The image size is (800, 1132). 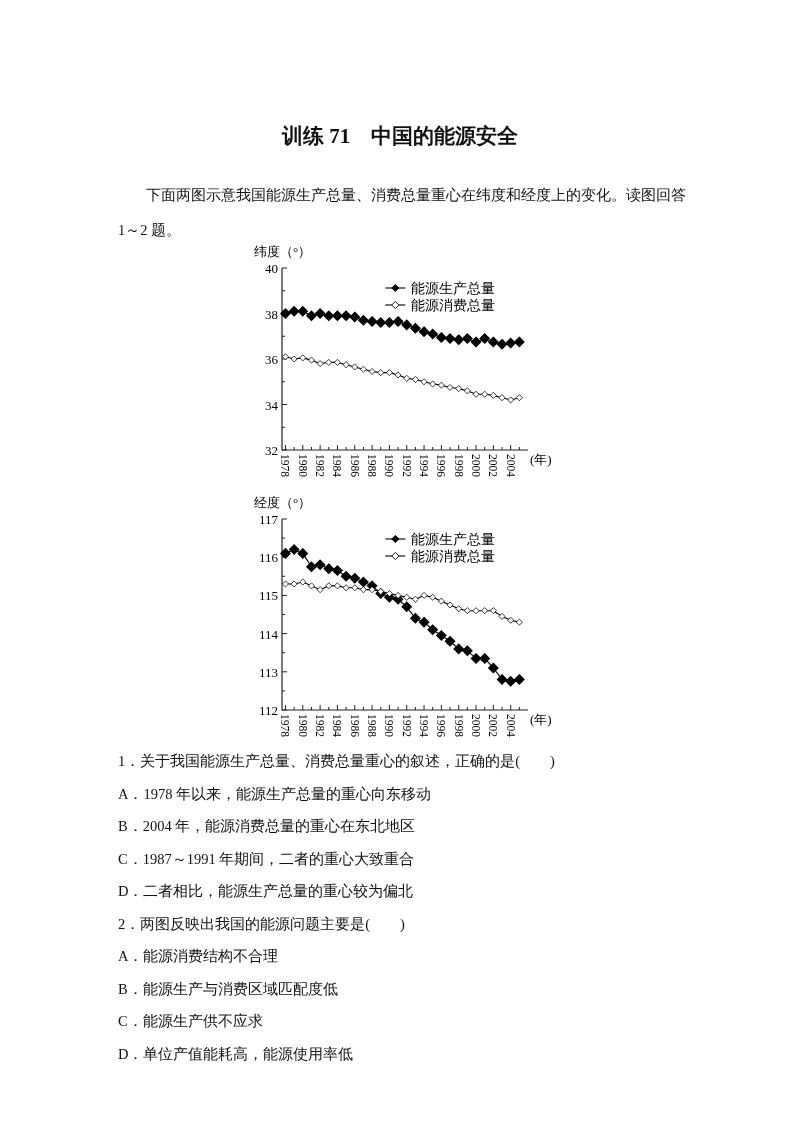 I want to click on text: B．2004 年，能源消费总量的重心在东北地区, so click(x=267, y=826).